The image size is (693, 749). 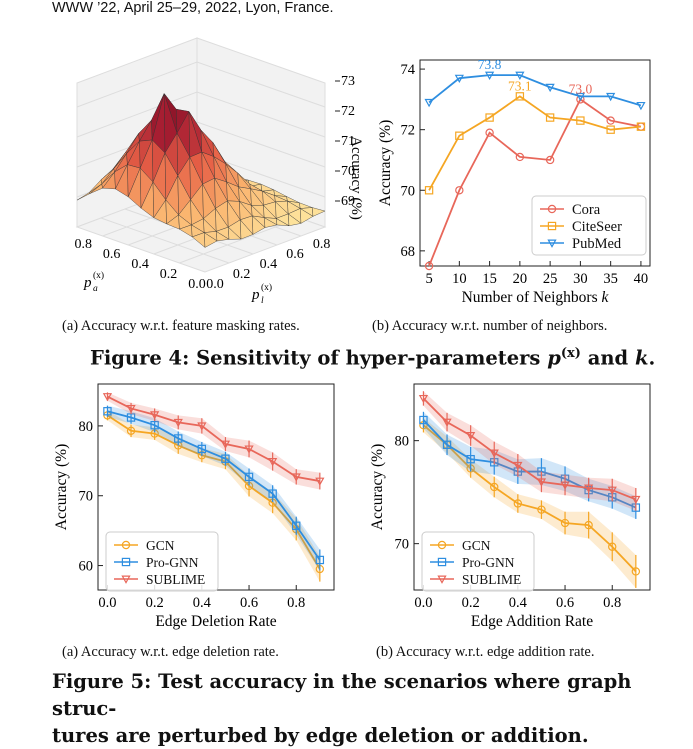 What do you see at coordinates (490, 64) in the screenshot?
I see `data-label: 73.8` at bounding box center [490, 64].